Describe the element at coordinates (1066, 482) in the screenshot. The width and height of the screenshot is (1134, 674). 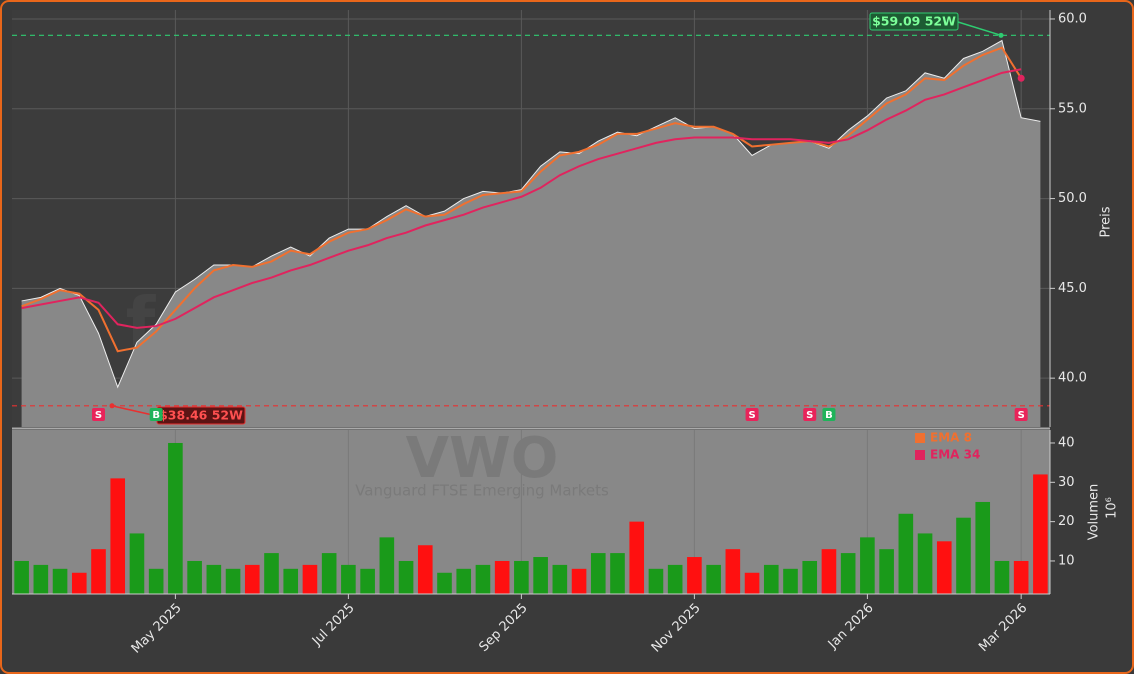
I see `y-tick-label: 30` at that location.